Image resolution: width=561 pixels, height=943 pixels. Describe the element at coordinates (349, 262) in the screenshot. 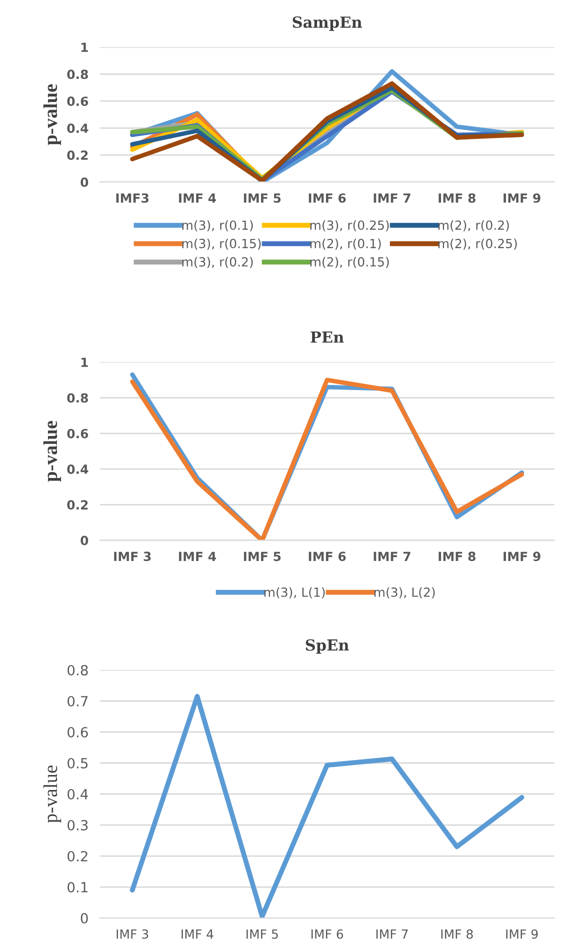

I see `legend-label: m(2), r(0.15)` at that location.